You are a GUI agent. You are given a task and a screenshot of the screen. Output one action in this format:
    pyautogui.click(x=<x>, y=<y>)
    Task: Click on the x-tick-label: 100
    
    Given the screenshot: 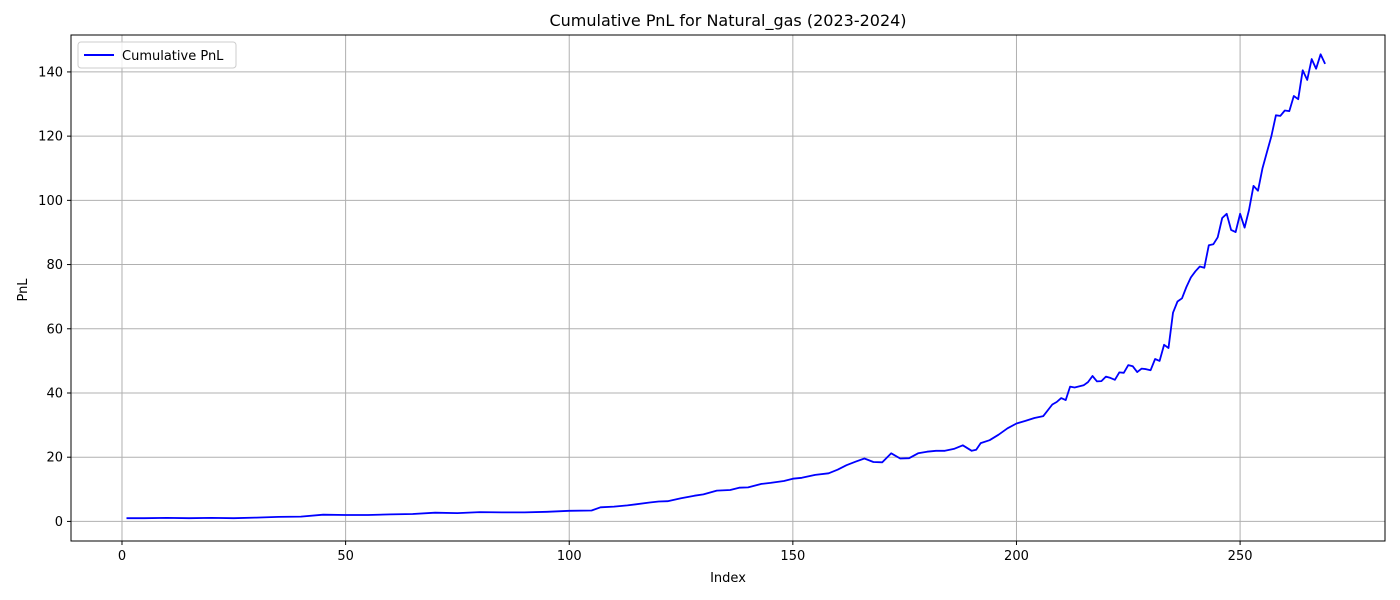 What is the action you would take?
    pyautogui.click(x=569, y=556)
    